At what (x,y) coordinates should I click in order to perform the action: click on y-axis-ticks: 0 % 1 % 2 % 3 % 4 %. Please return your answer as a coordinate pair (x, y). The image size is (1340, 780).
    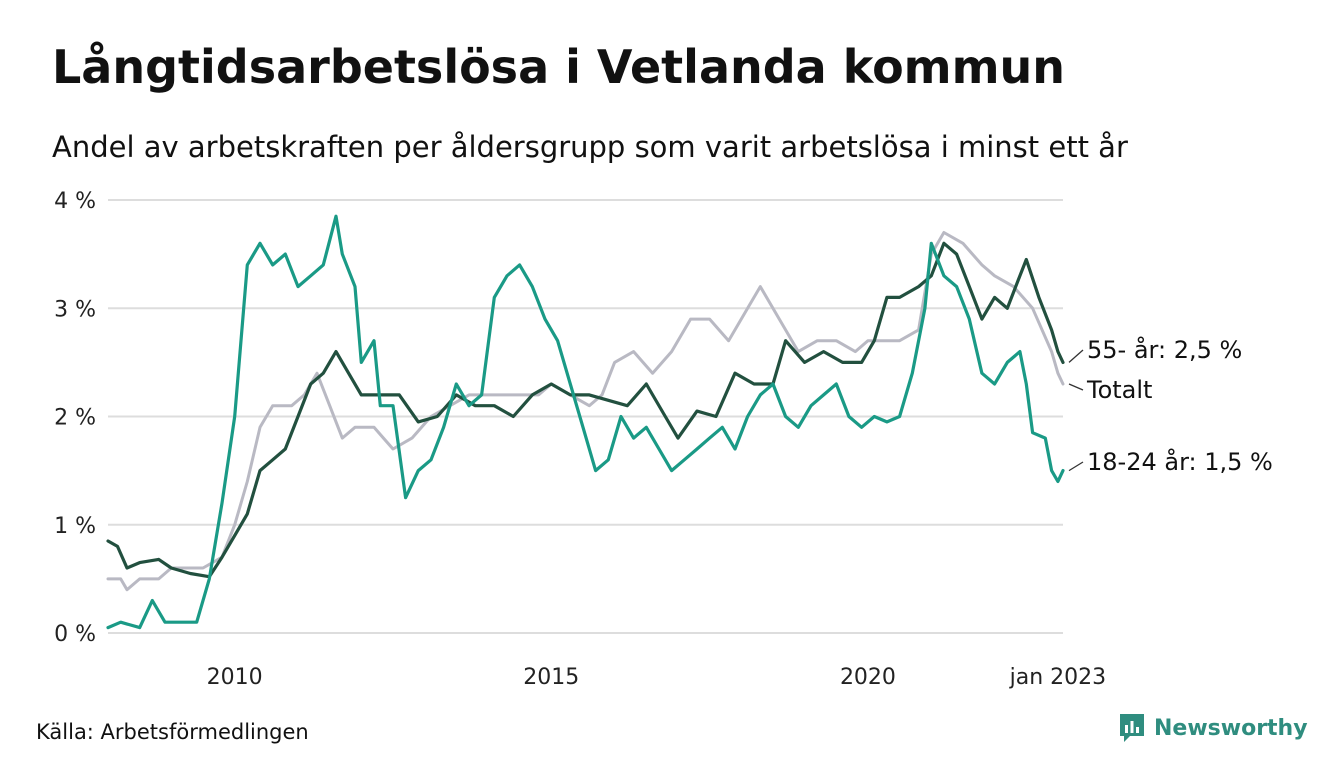
    Looking at the image, I should click on (75, 418).